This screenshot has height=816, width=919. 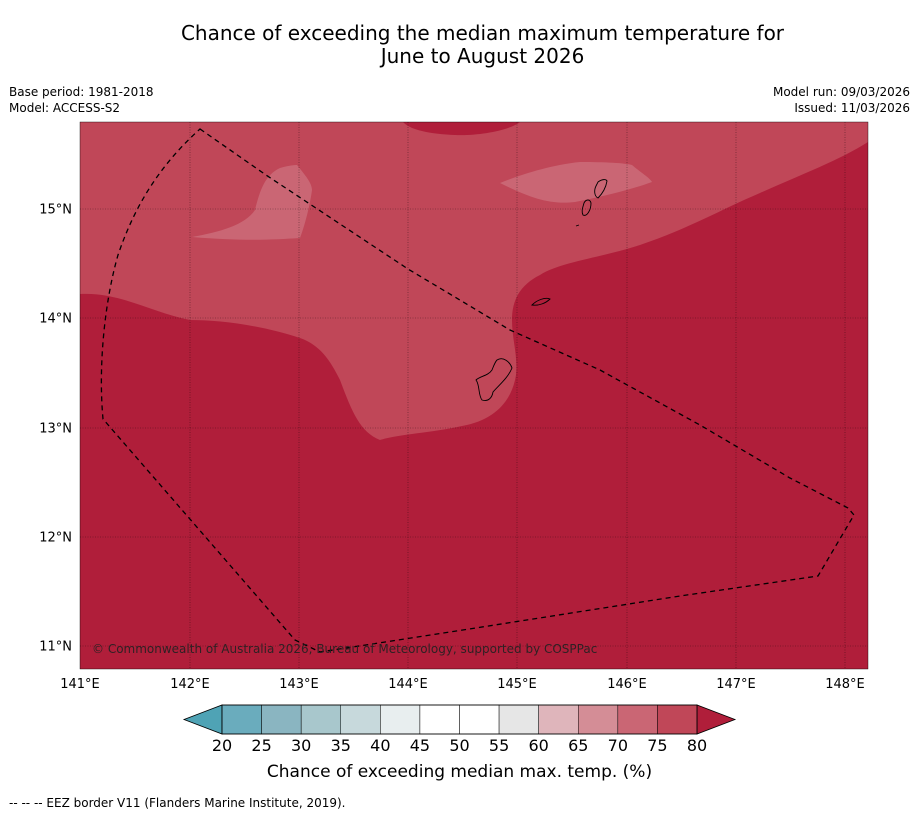 What do you see at coordinates (301, 745) in the screenshot?
I see `colorbar-tick-label: 30` at bounding box center [301, 745].